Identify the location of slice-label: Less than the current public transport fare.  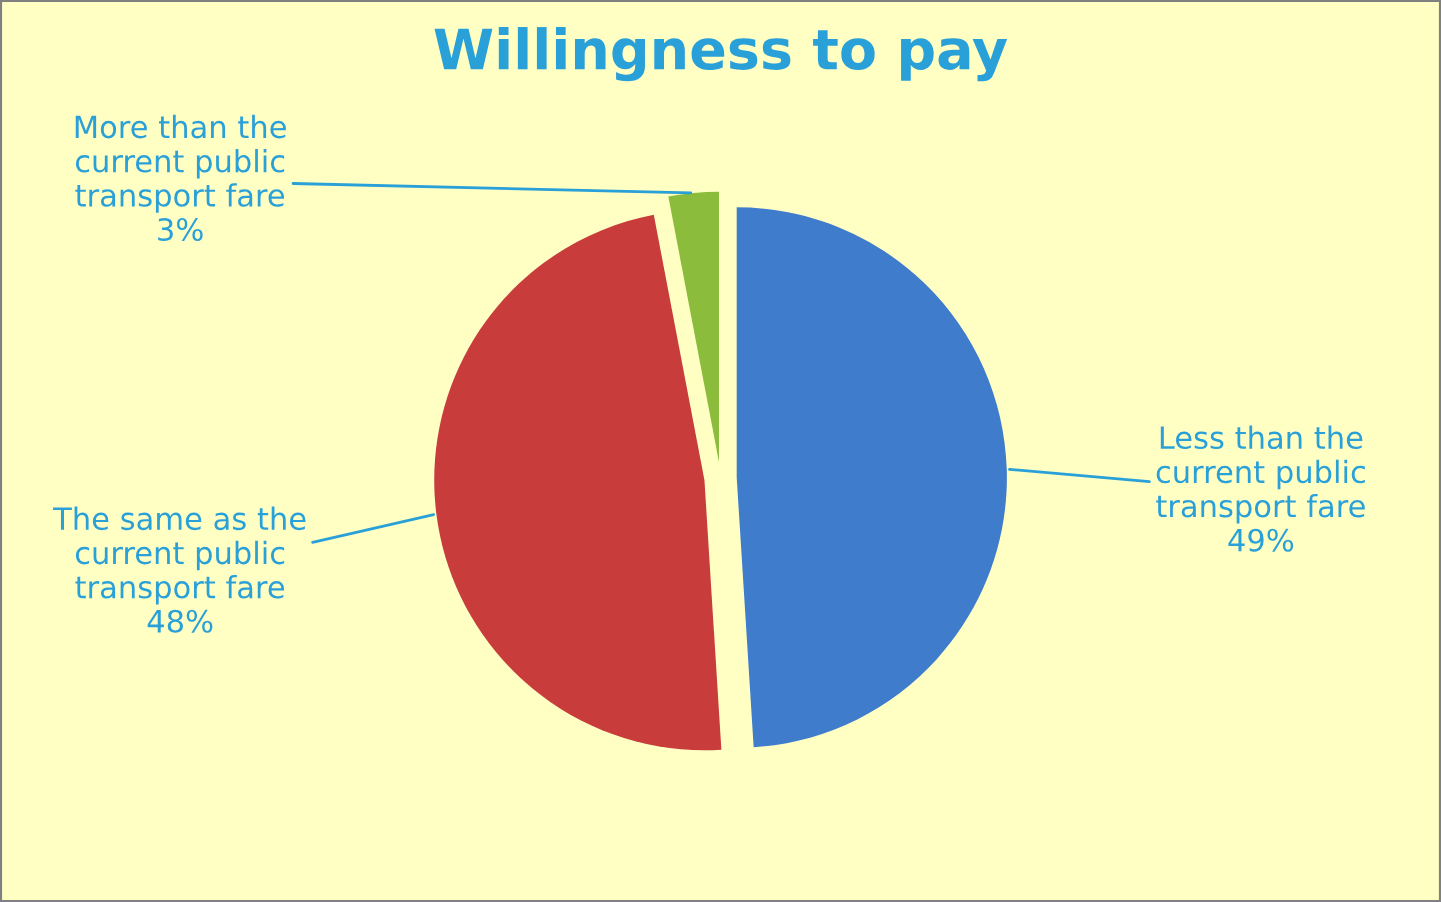
(1260, 474).